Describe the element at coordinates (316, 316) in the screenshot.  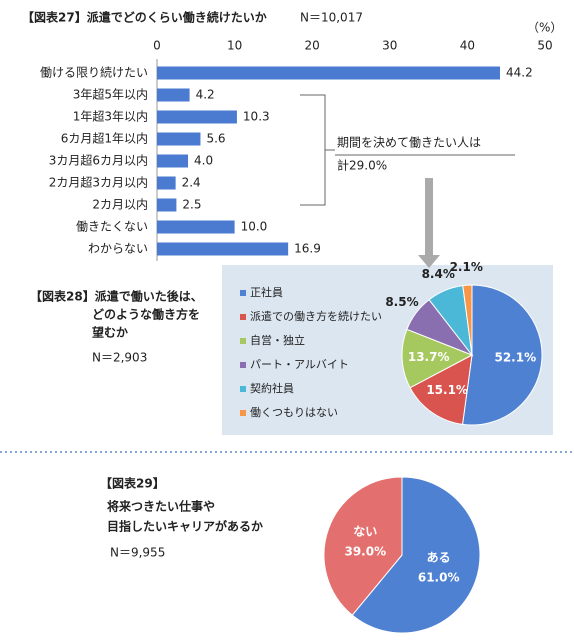
I see `legend-label: 派遣での働き方を続けたい` at that location.